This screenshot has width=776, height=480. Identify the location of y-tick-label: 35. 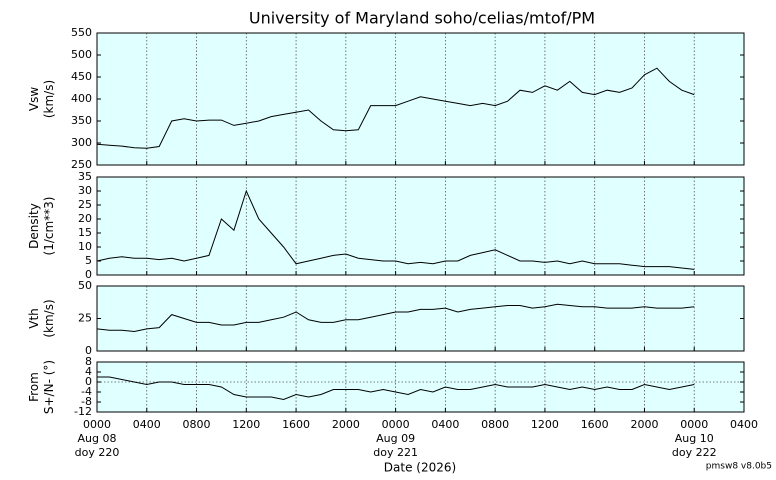
(85, 176).